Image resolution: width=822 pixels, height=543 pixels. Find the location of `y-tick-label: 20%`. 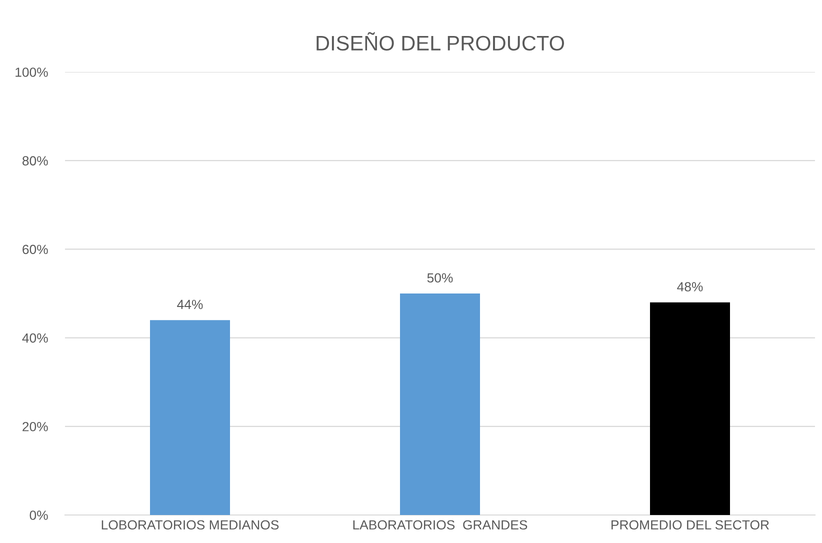

y-tick-label: 20% is located at coordinates (35, 427).